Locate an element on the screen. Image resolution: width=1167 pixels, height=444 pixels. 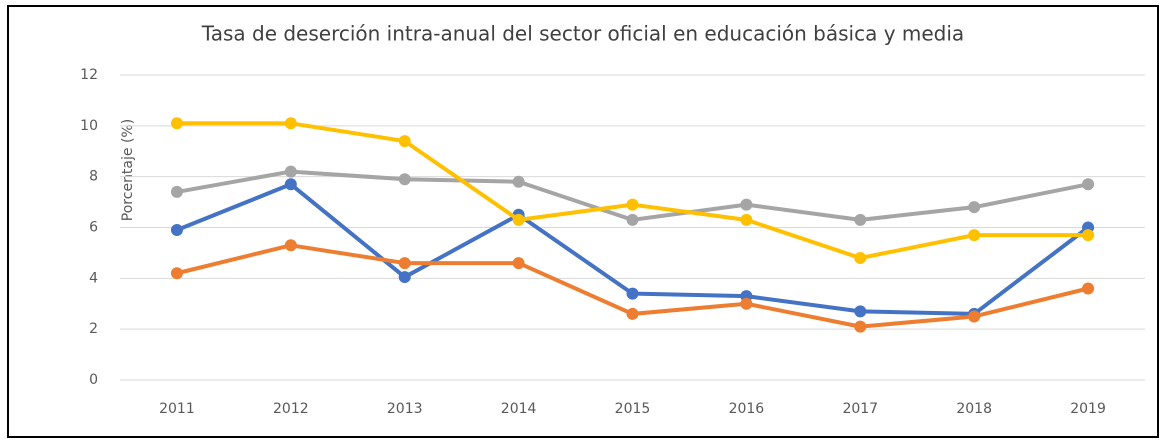
y-tick-label: 2 is located at coordinates (93, 329).